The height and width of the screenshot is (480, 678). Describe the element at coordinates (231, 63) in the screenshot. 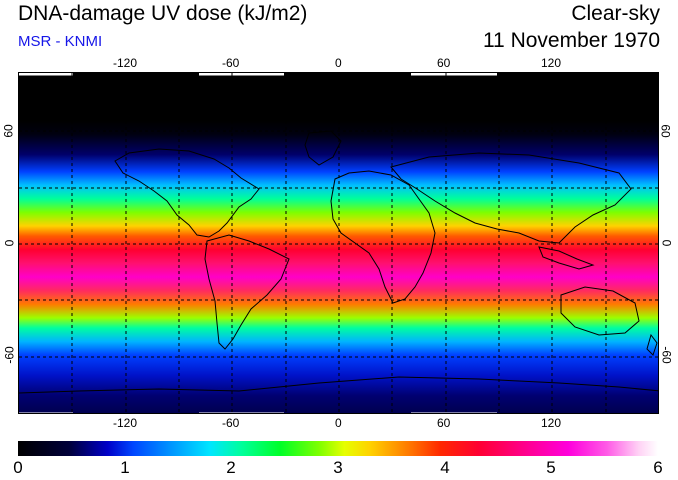

I see `lon-tick-top: -60` at that location.